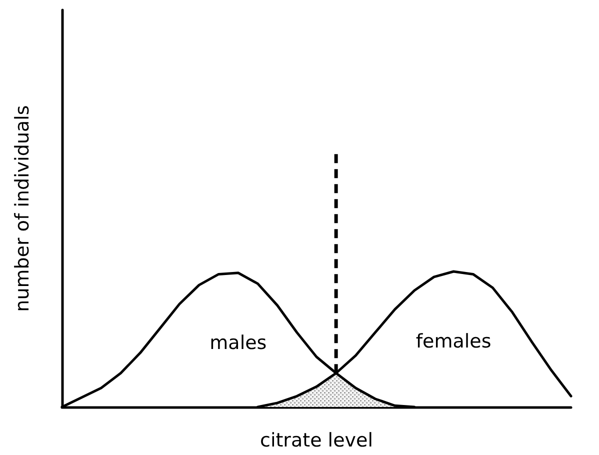 This screenshot has height=455, width=599. I want to click on series-label: females, so click(454, 341).